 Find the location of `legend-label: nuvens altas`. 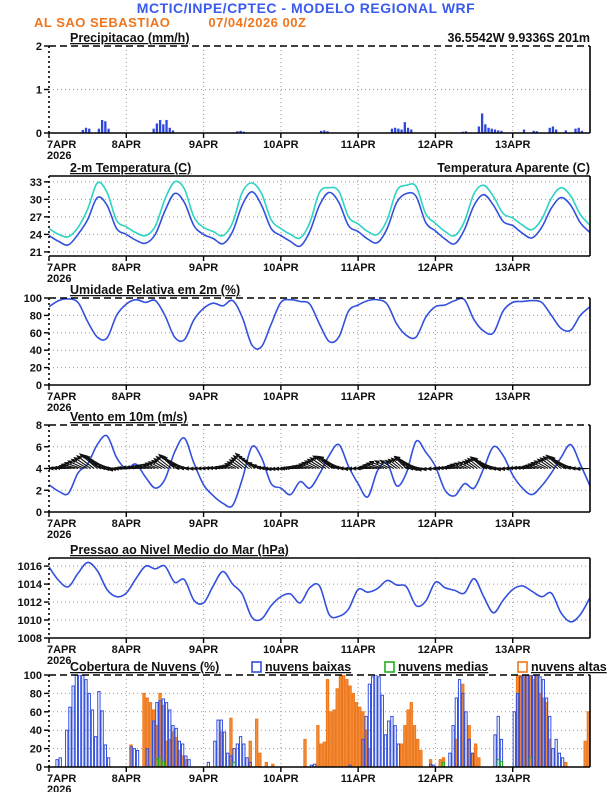

legend-label: nuvens altas is located at coordinates (569, 667).